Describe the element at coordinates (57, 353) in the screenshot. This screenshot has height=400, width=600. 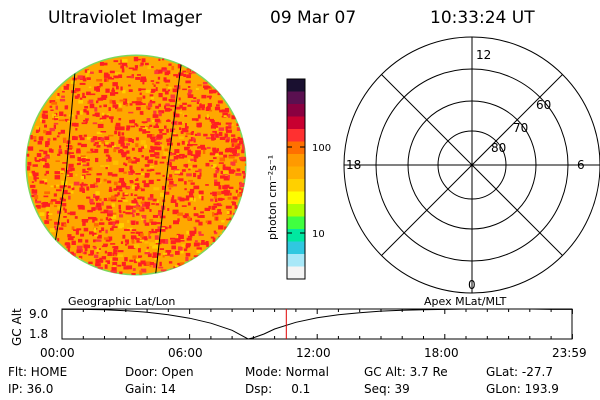
I see `timeline-x-tick-0000: 00:00` at that location.